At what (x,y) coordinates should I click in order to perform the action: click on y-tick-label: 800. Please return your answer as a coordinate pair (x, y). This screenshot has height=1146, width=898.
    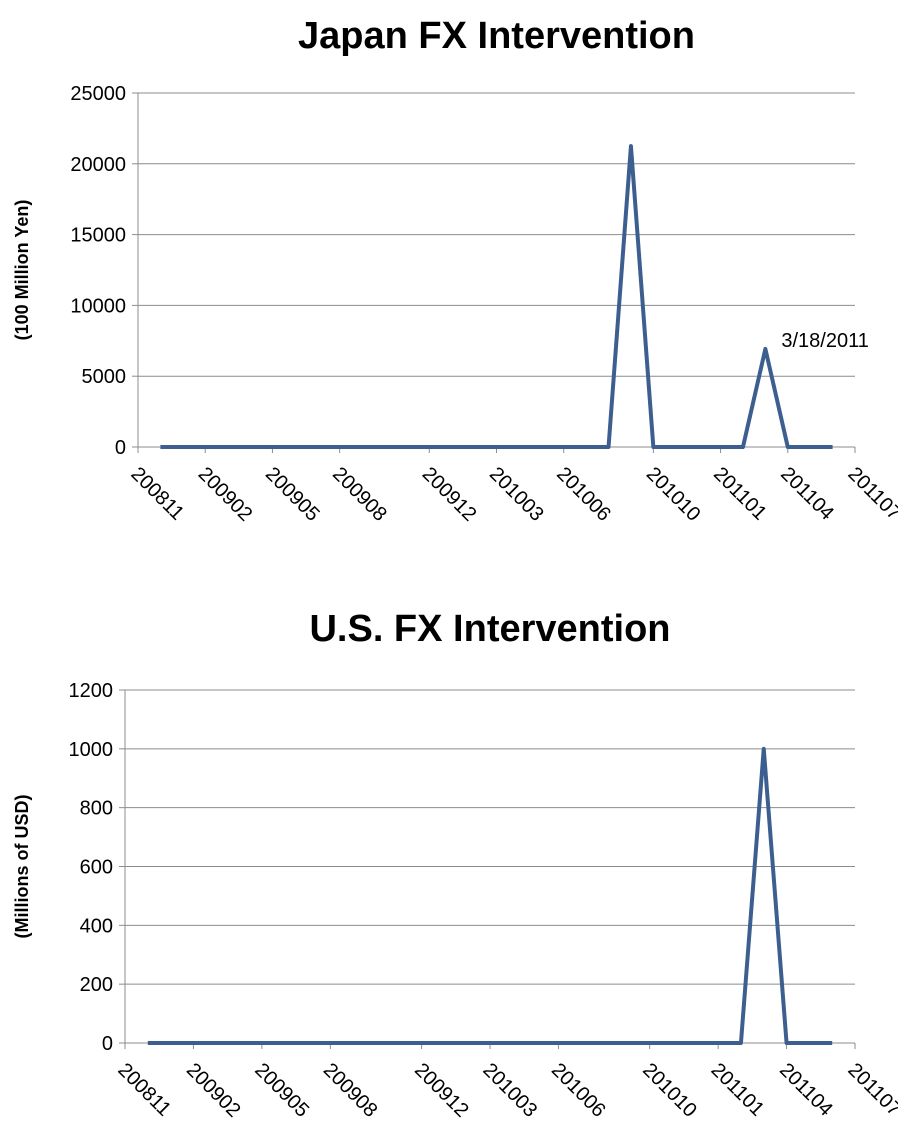
    Looking at the image, I should click on (96, 809).